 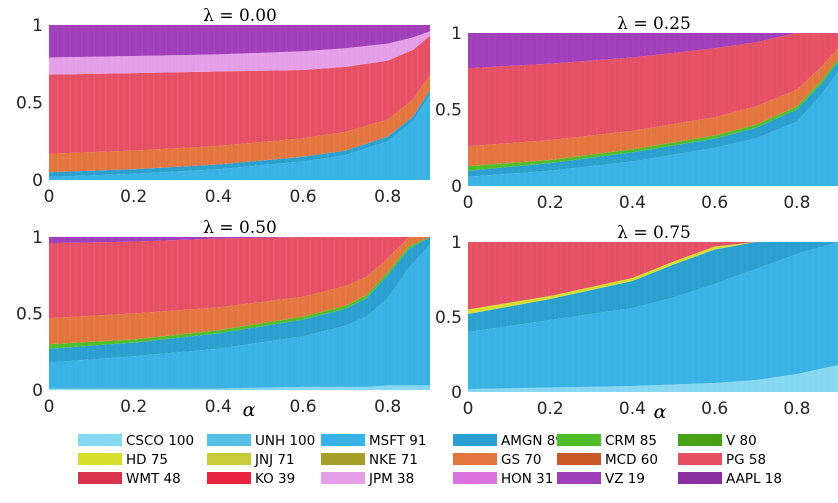 What do you see at coordinates (746, 460) in the screenshot?
I see `legend-label: PG 58` at bounding box center [746, 460].